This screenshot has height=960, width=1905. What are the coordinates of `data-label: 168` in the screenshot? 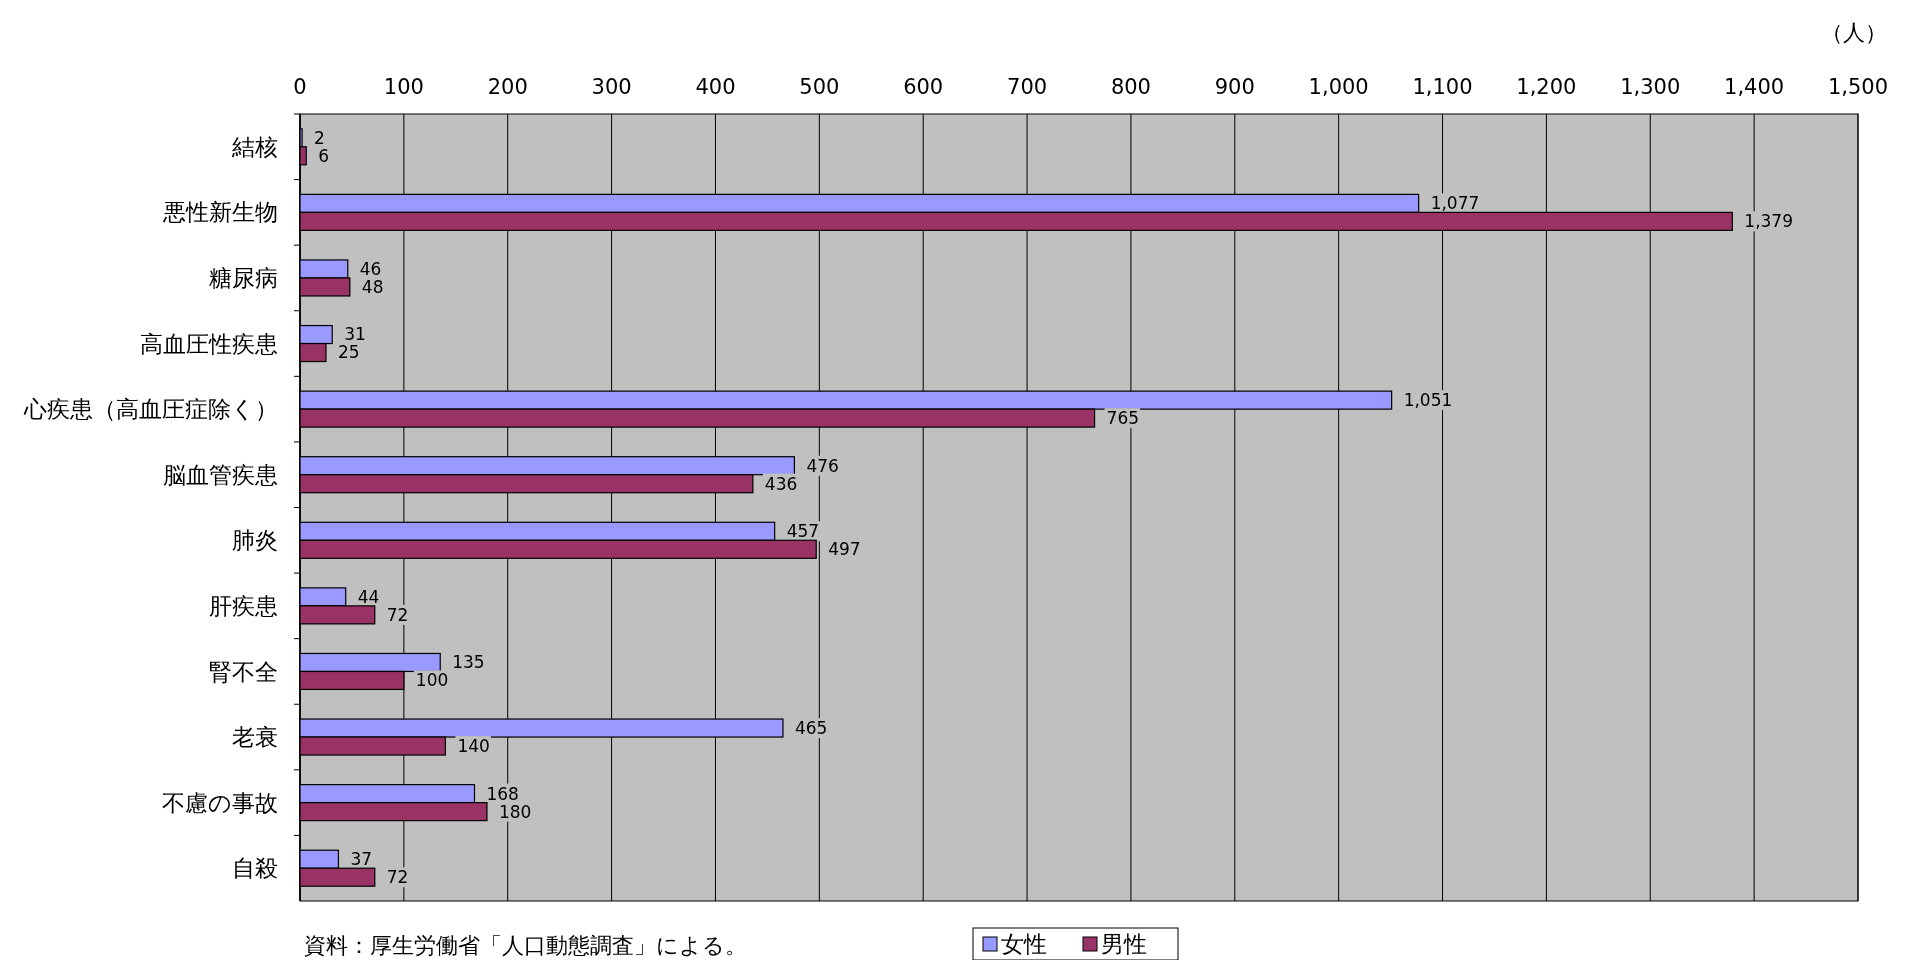 It's located at (502, 793).